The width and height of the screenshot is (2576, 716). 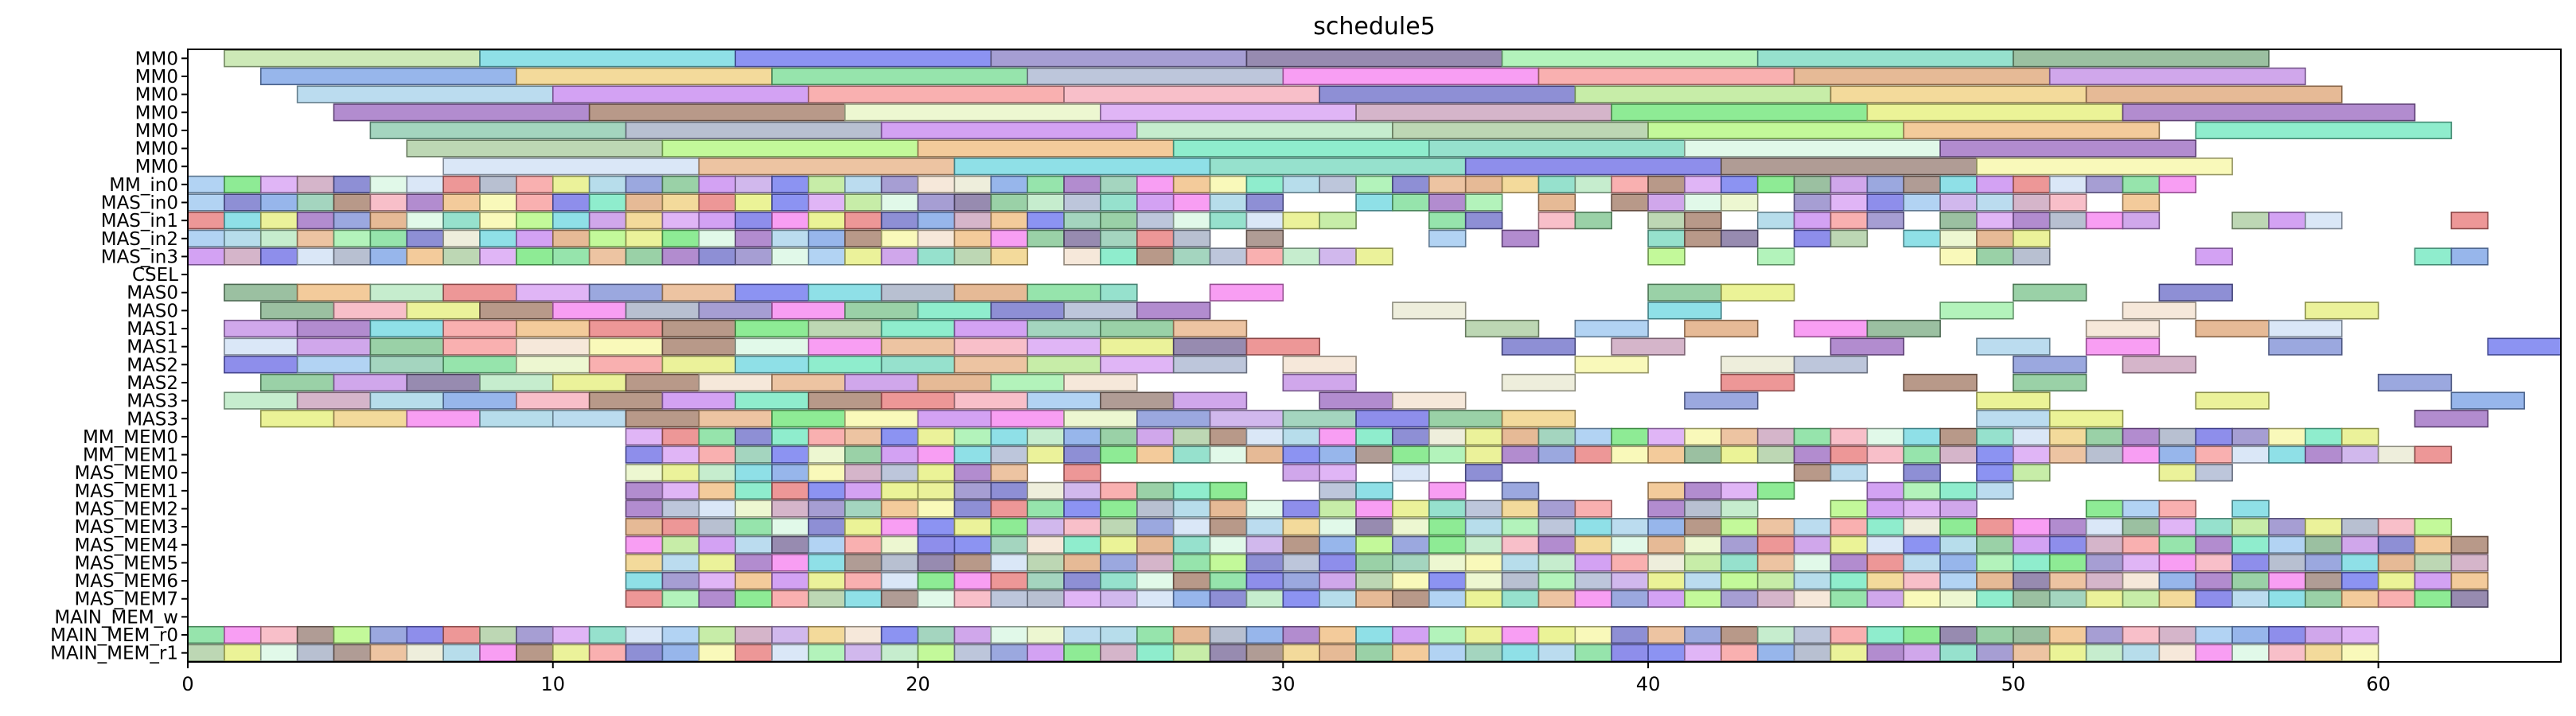 What do you see at coordinates (152, 347) in the screenshot?
I see `y-tick-label: MAS1` at bounding box center [152, 347].